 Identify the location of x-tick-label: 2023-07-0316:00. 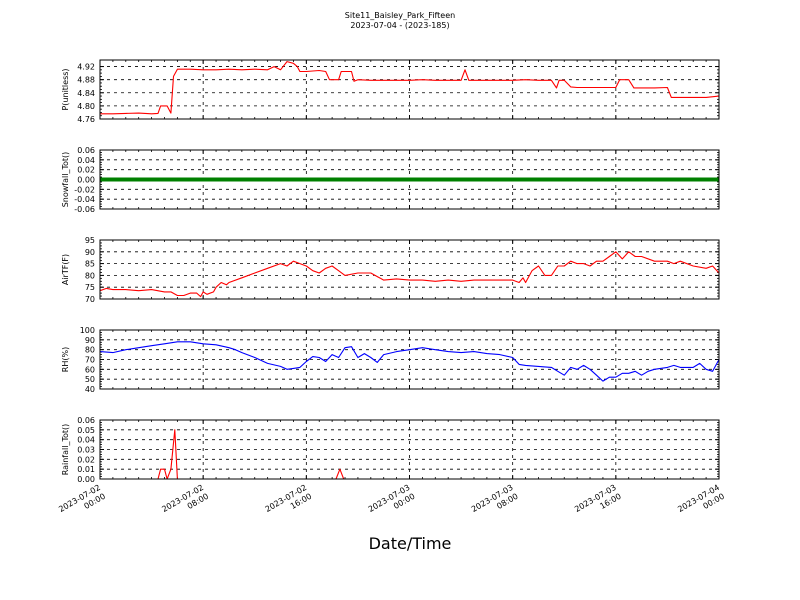
(598, 503).